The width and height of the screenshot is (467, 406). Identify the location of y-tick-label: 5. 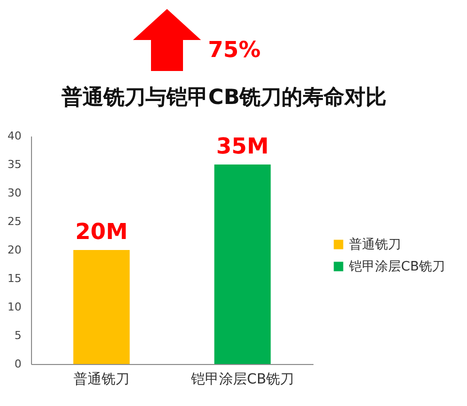
(18, 335).